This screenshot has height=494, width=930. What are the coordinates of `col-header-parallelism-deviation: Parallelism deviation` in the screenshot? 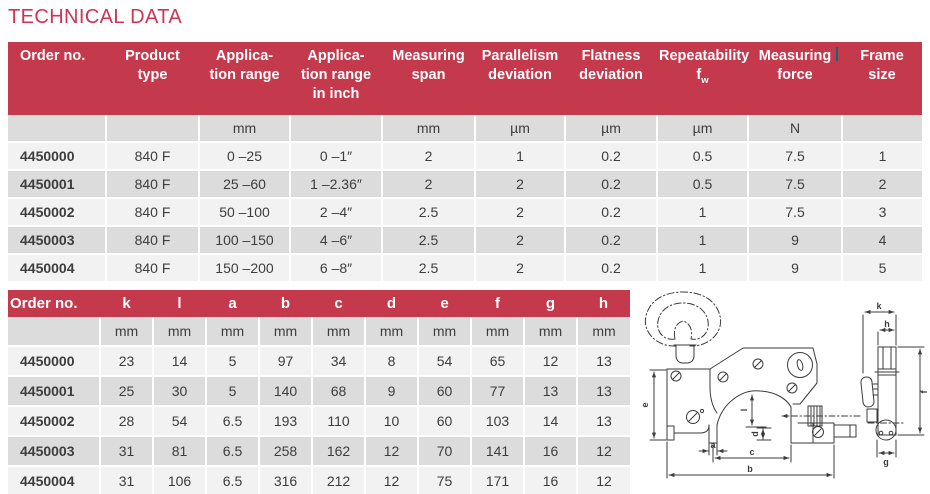 It's located at (520, 78).